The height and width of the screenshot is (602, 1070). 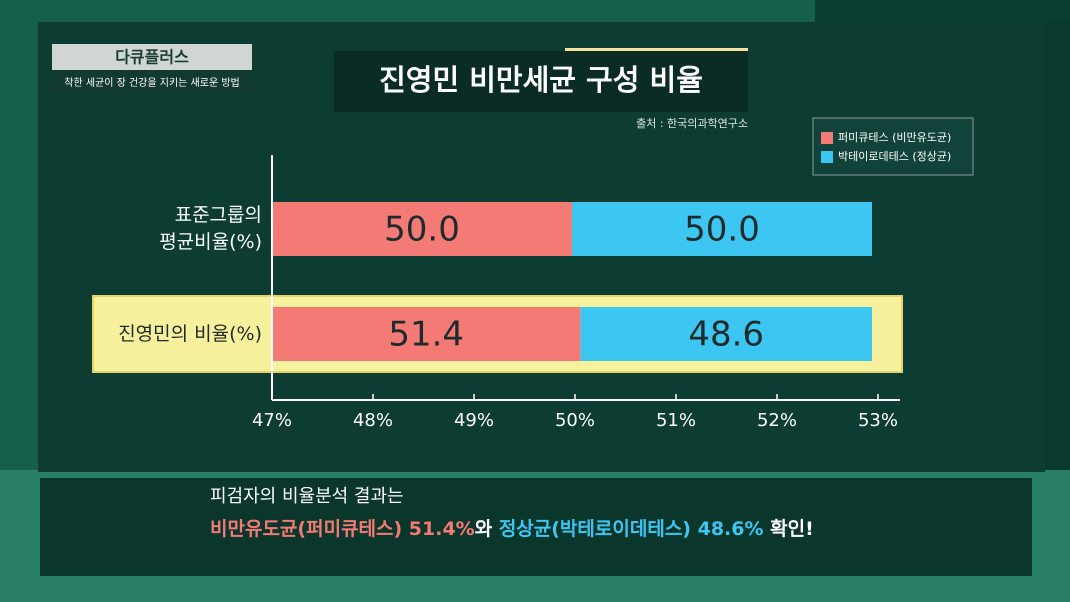 I want to click on x-tick-label: 49%, so click(x=474, y=420).